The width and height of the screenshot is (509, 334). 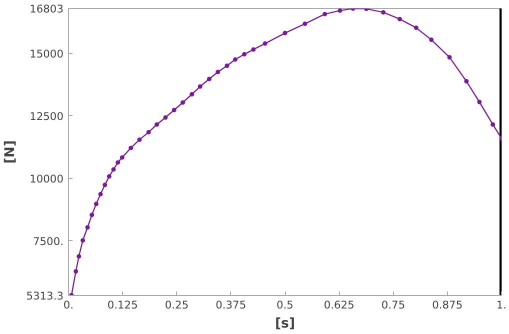 I want to click on y-tick-label: 5313.3, so click(x=45, y=296).